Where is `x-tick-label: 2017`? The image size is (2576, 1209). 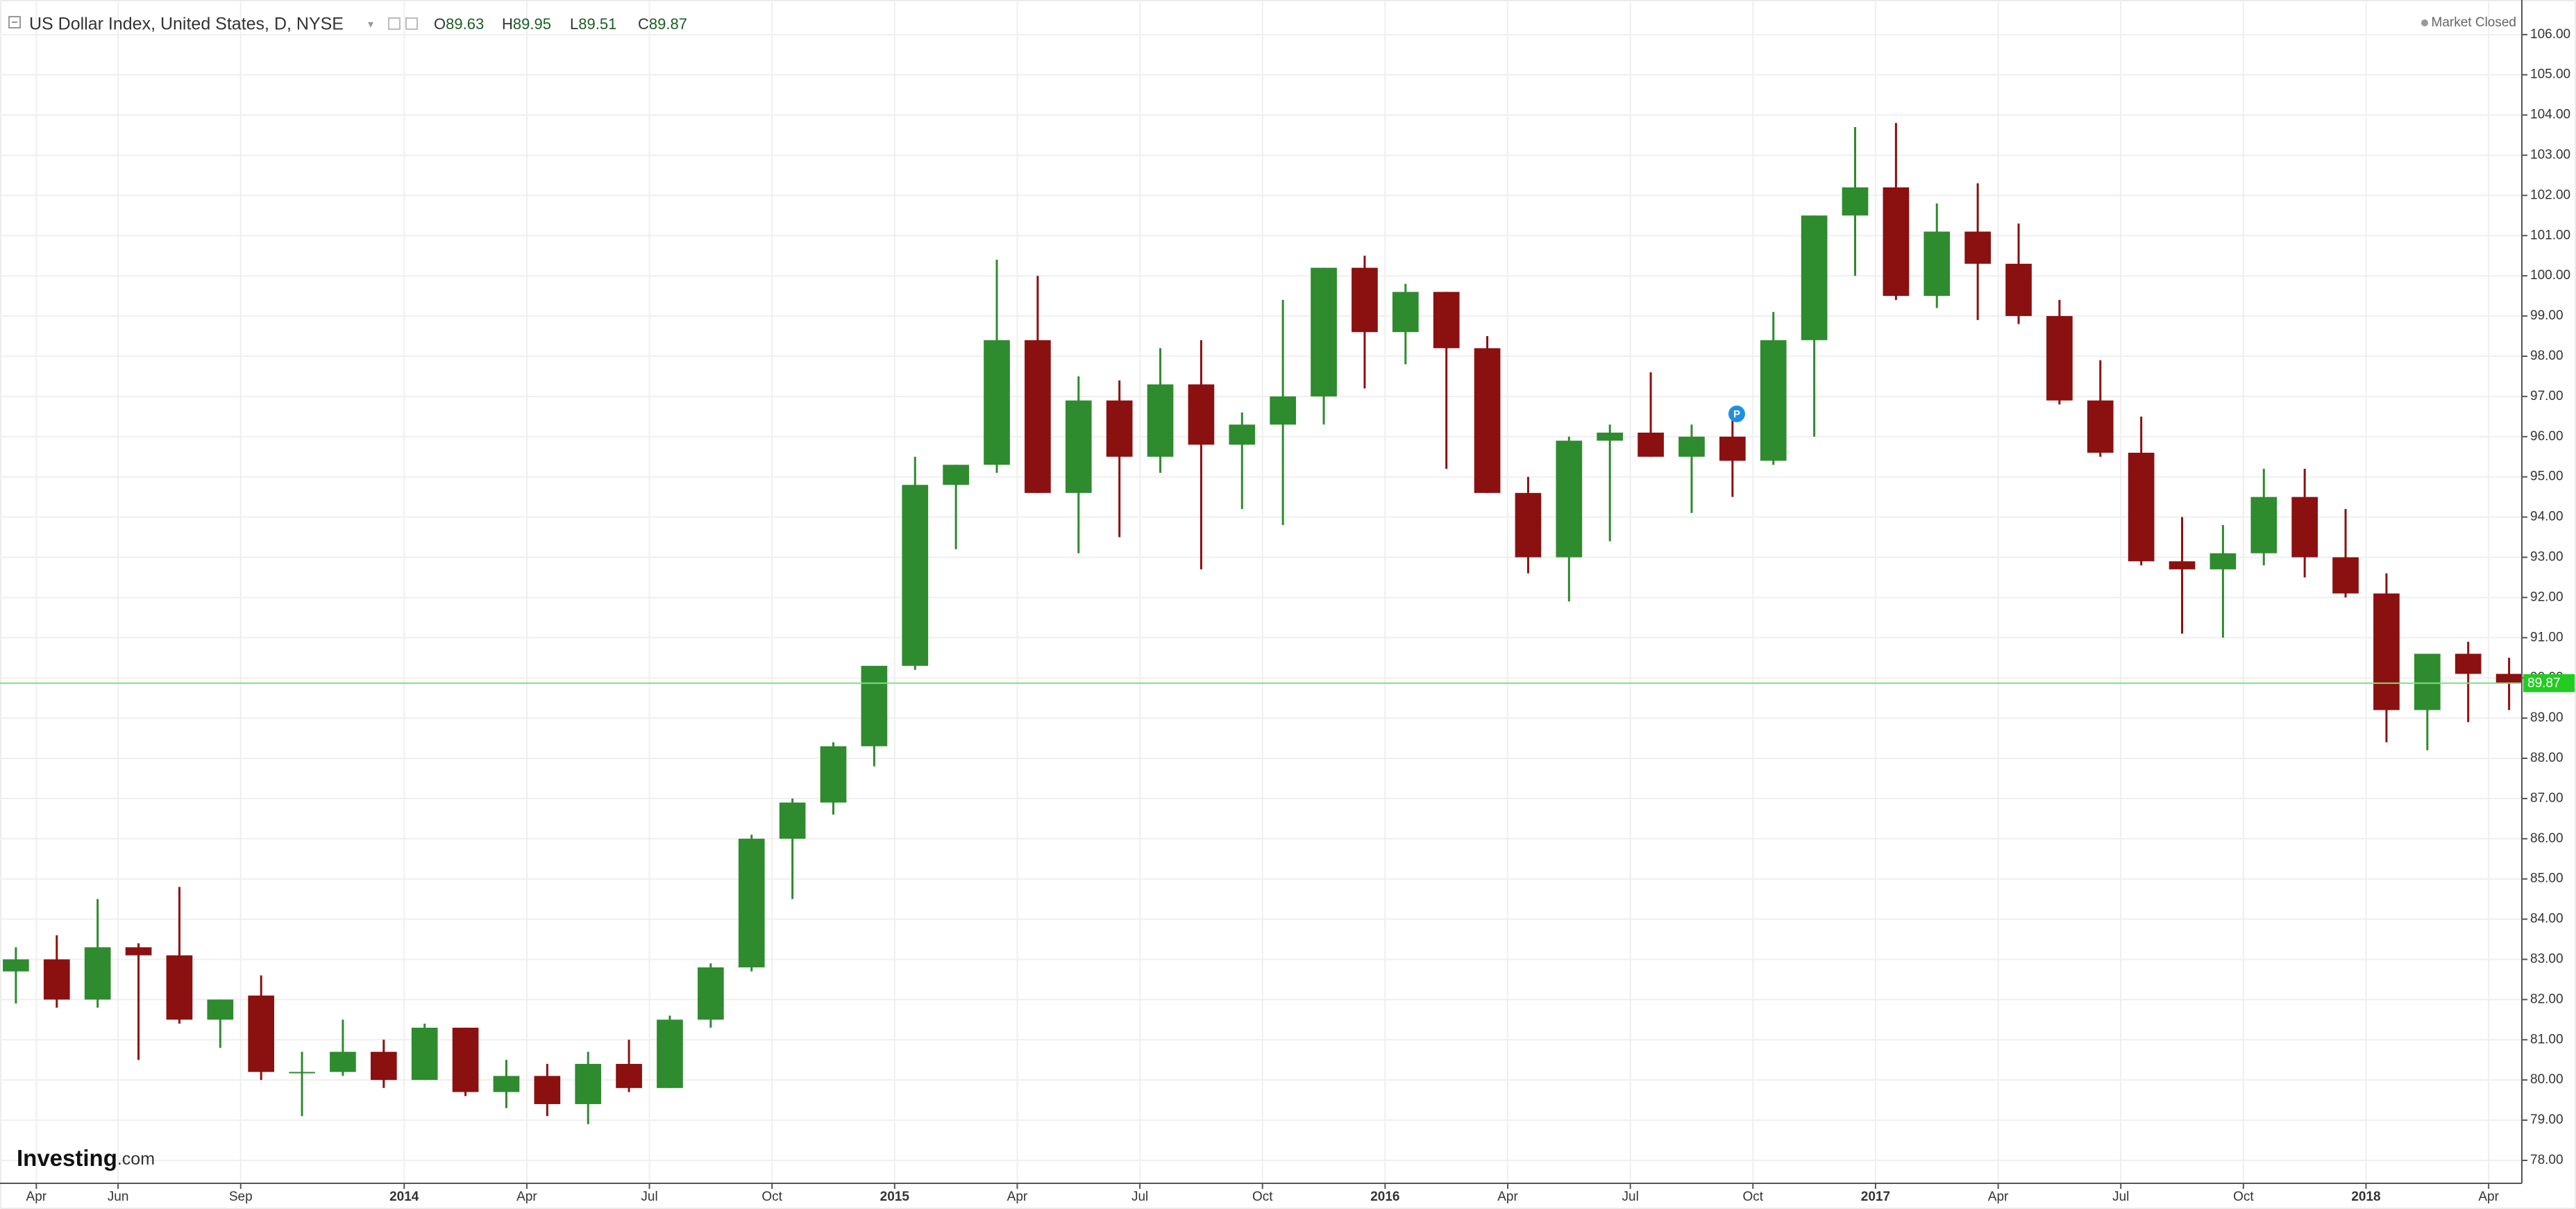
x-tick-label: 2017 is located at coordinates (1875, 1197).